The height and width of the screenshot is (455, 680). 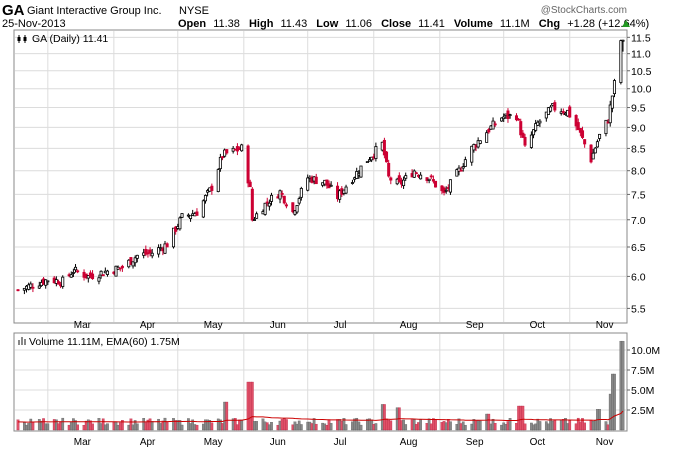 I want to click on volume-legend-icon, so click(x=22, y=341).